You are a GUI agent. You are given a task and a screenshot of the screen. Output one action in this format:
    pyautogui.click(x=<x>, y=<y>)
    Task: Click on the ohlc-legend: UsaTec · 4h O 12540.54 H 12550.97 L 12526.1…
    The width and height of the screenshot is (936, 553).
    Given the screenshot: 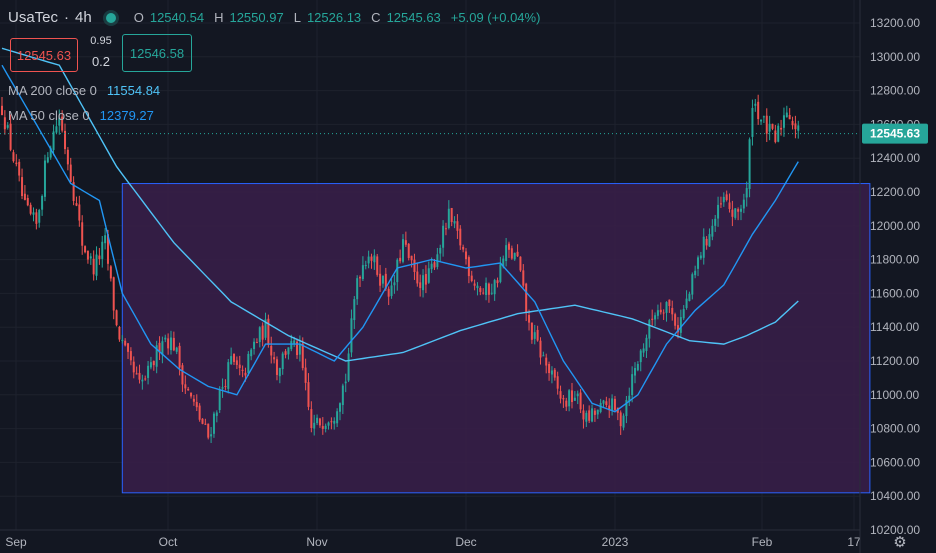 What is the action you would take?
    pyautogui.click(x=276, y=17)
    